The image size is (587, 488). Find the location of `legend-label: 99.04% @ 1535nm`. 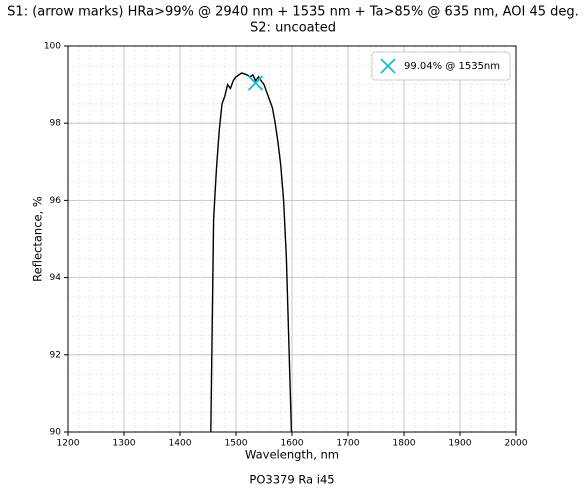

legend-label: 99.04% @ 1535nm is located at coordinates (452, 66).